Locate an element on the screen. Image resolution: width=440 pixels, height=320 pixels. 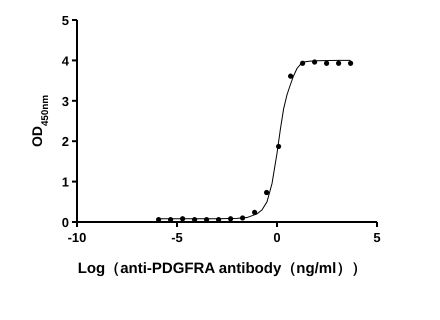
x-tick-label: -10 is located at coordinates (77, 237).